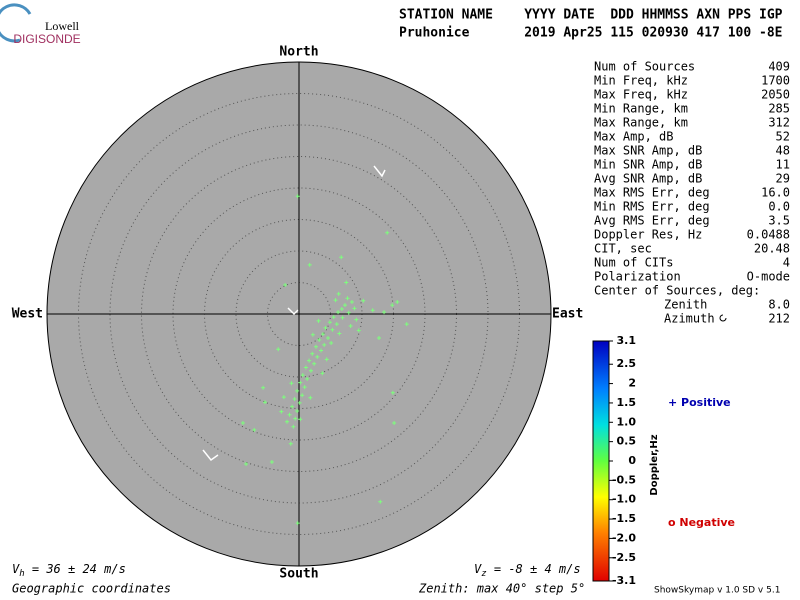  What do you see at coordinates (478, 569) in the screenshot?
I see `v: V` at bounding box center [478, 569].